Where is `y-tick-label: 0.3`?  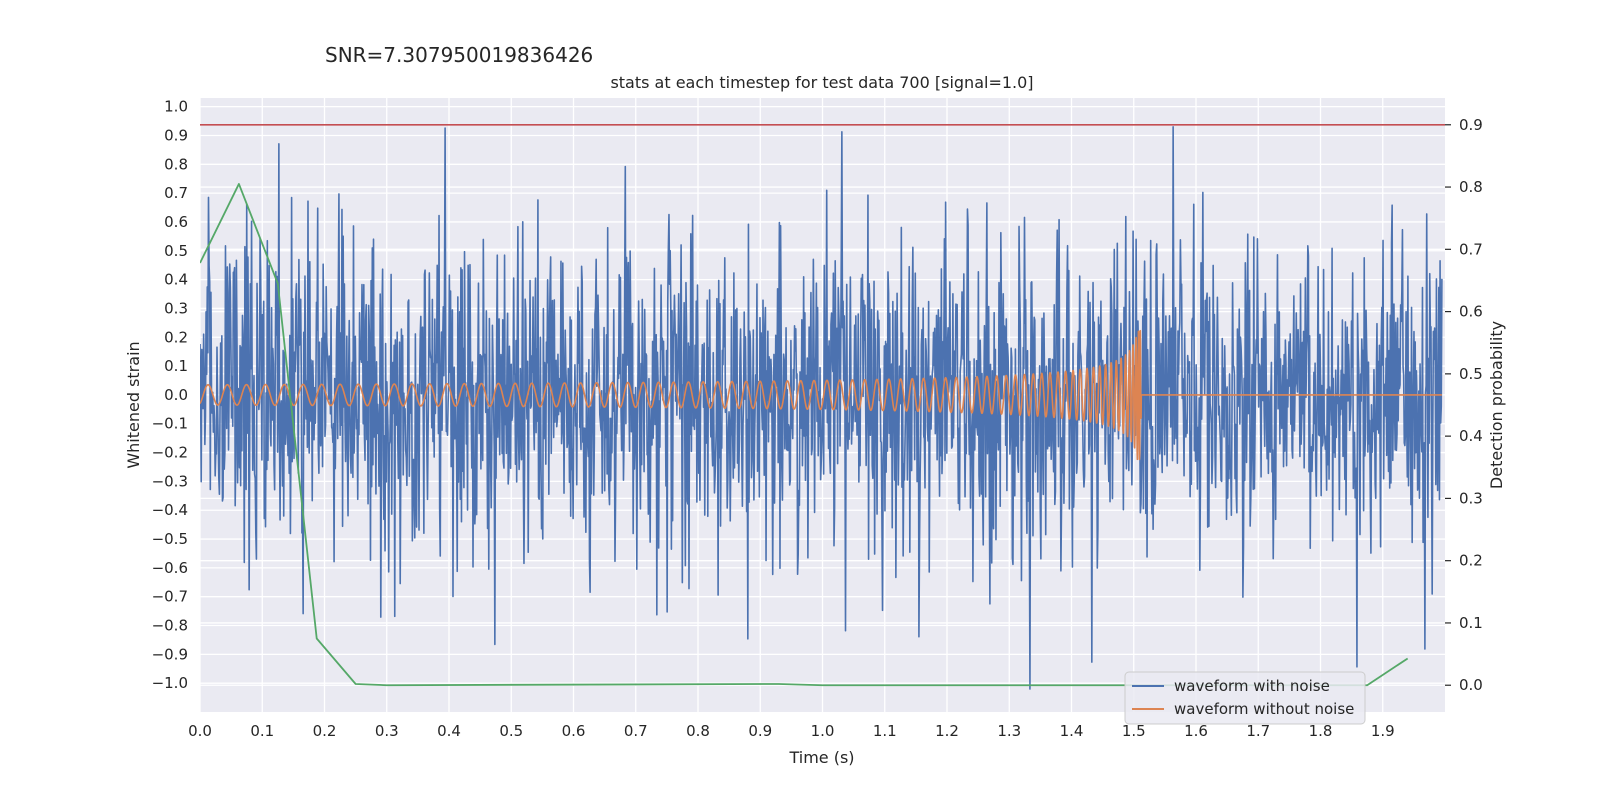 y-tick-label: 0.3 is located at coordinates (176, 308).